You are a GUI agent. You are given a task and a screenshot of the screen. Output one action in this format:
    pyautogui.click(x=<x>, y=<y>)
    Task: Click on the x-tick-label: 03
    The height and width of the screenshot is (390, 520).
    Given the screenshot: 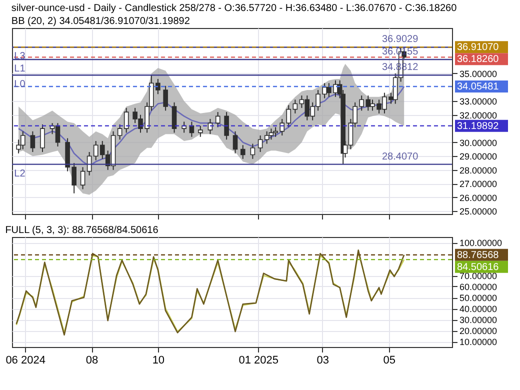 What is the action you would take?
    pyautogui.click(x=323, y=360)
    